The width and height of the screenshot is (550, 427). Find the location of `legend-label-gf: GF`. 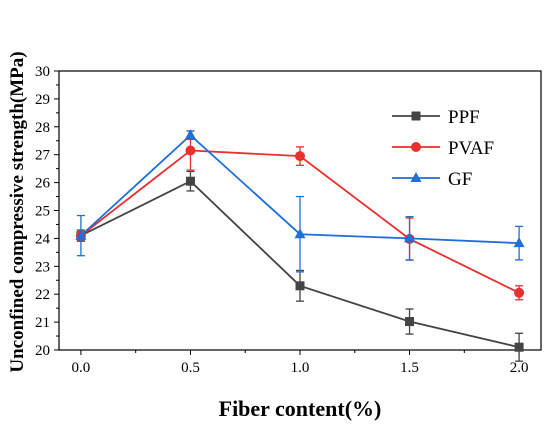

legend-label-gf: GF is located at coordinates (460, 179).